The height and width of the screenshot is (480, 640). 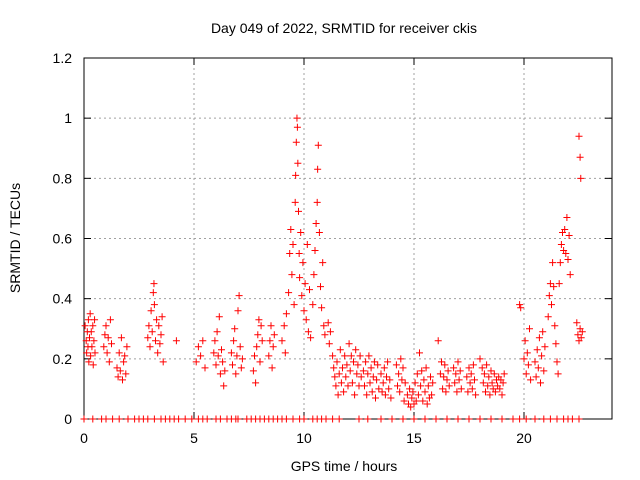 What do you see at coordinates (194, 438) in the screenshot?
I see `x-tick-label: 5` at bounding box center [194, 438].